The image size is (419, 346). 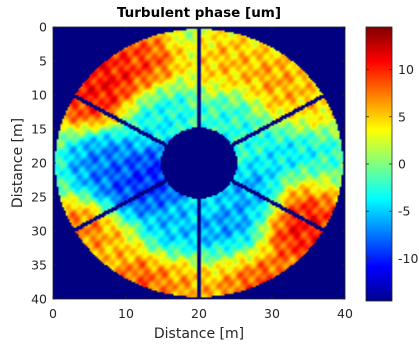 What do you see at coordinates (199, 13) in the screenshot?
I see `chart-title: Turbulent phase [um]` at bounding box center [199, 13].